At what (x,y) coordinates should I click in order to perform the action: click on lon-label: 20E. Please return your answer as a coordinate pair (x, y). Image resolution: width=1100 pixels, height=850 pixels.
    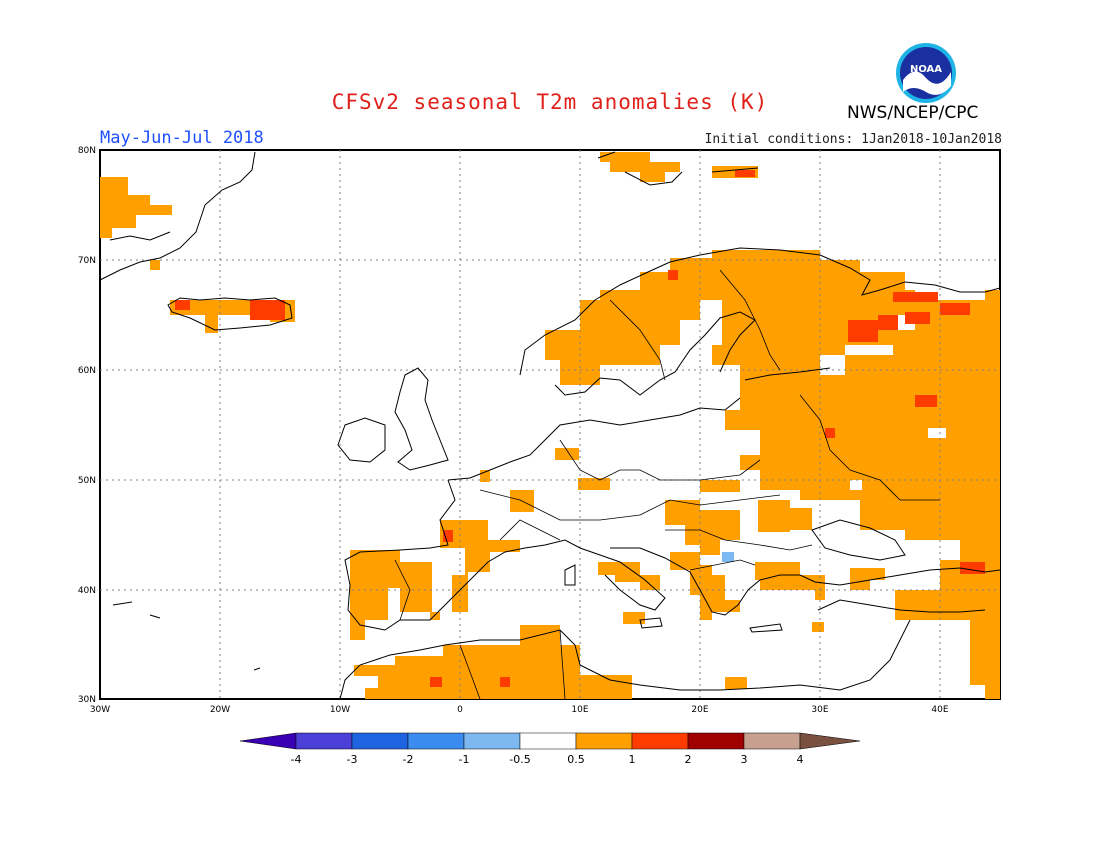
    Looking at the image, I should click on (699, 710).